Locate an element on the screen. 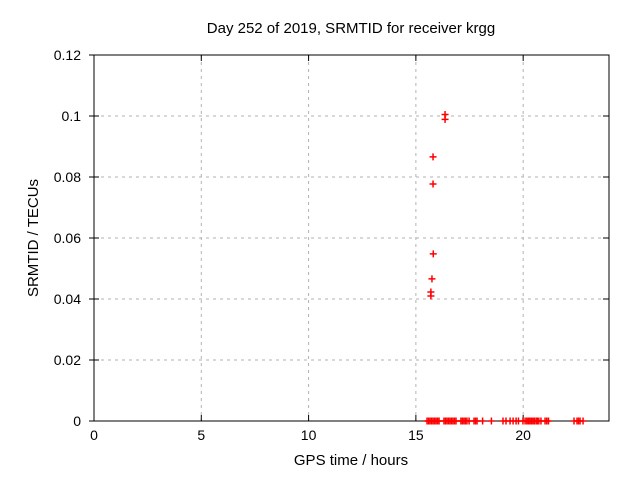 The width and height of the screenshot is (640, 480). y-tick-label: 0.02 is located at coordinates (67, 360).